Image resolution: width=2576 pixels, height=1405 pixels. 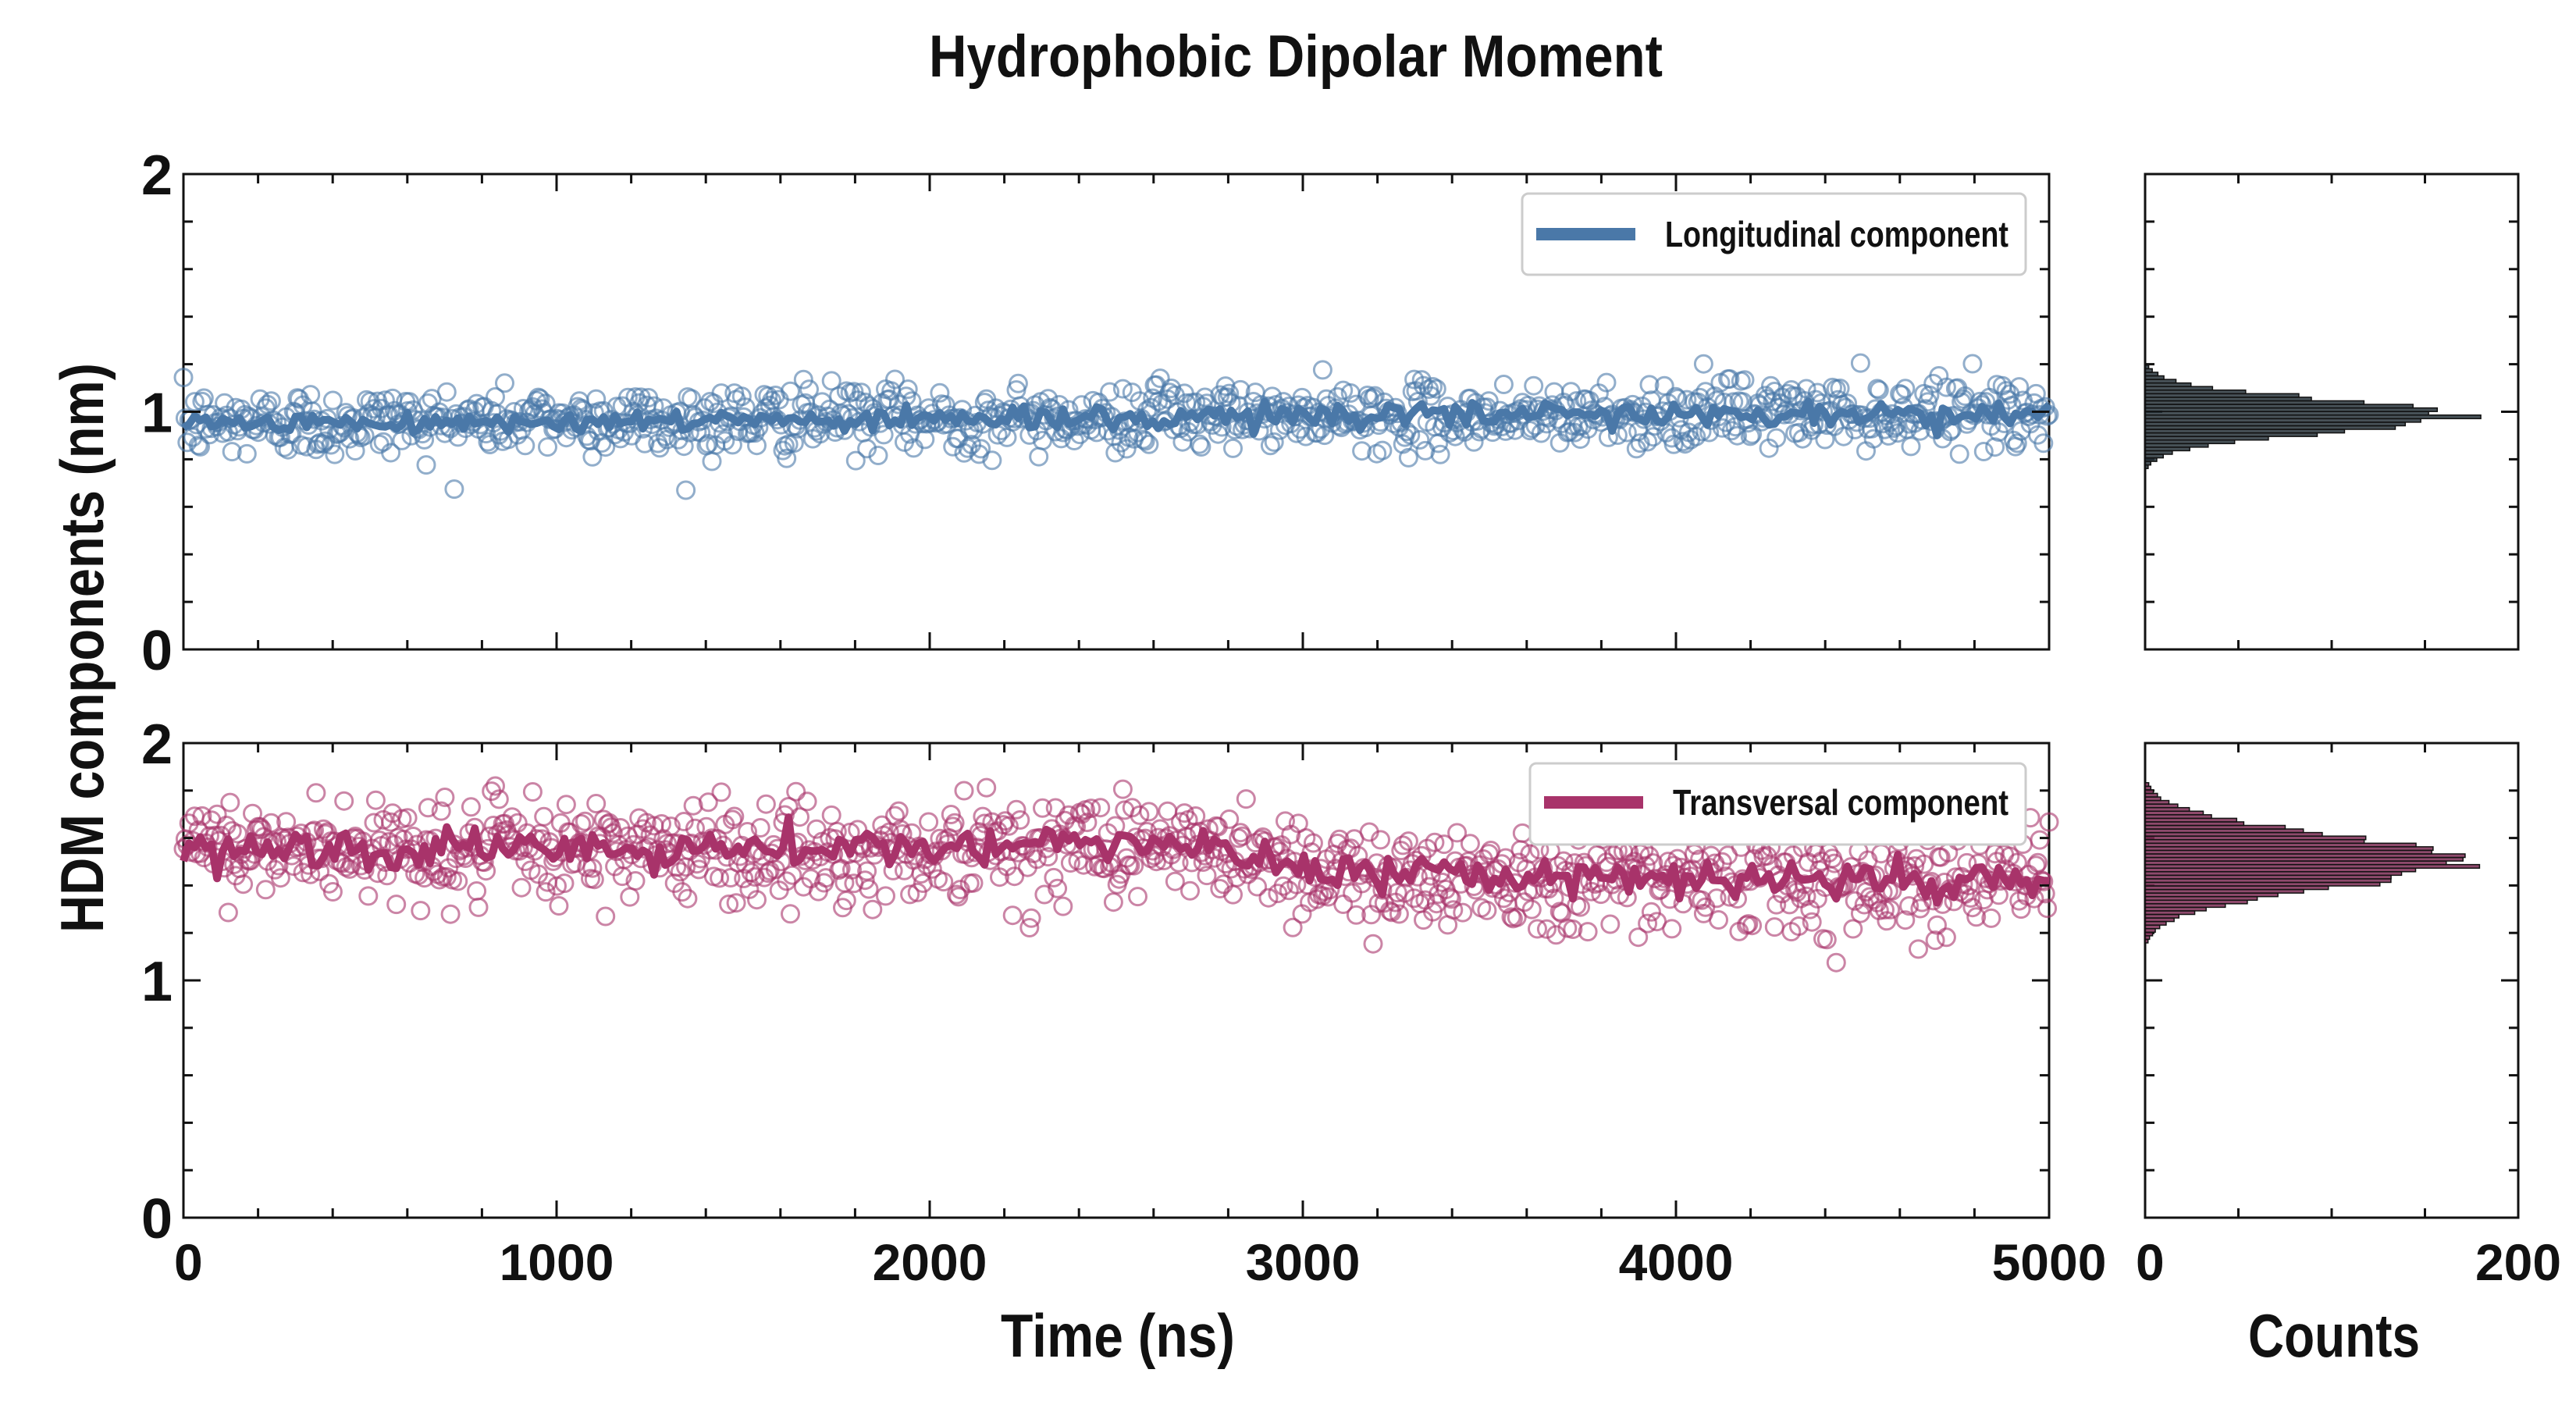 I want to click on legend-box, so click(x=1777, y=804).